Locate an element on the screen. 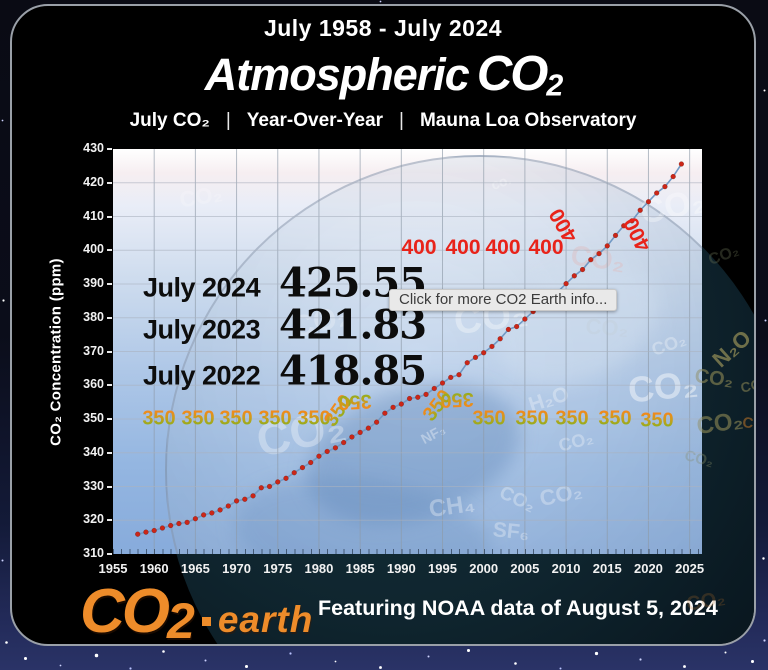  x-tick-label: 1980 is located at coordinates (319, 568).